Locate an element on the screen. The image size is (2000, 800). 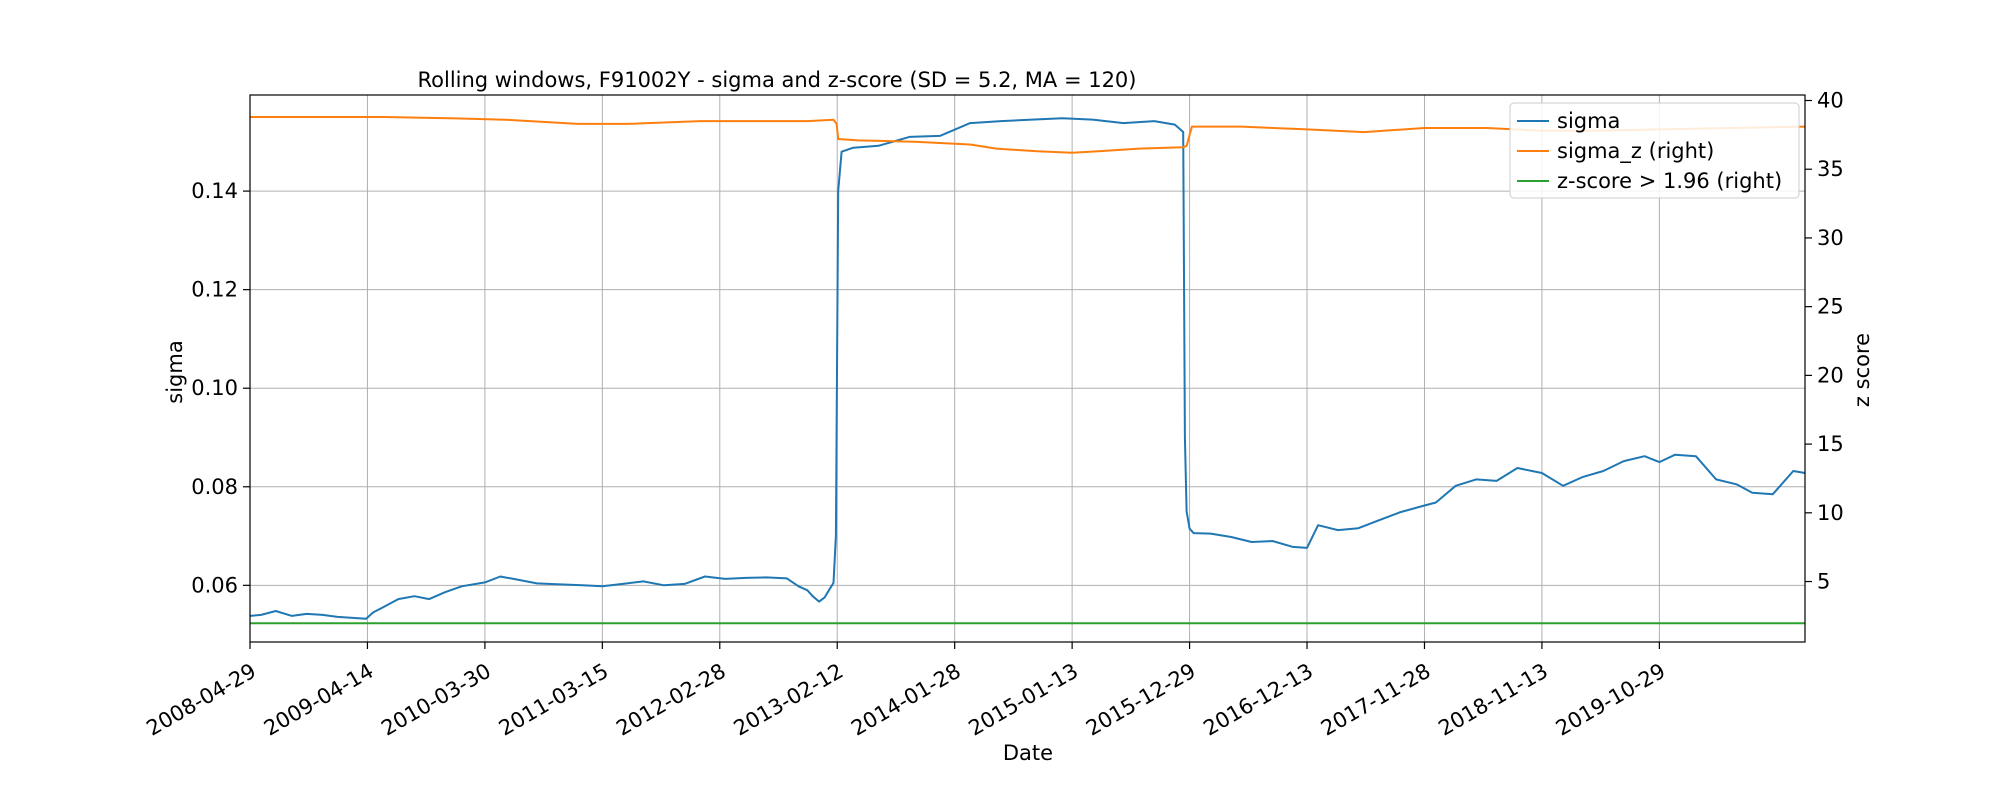
y2-tick-label: 30 is located at coordinates (1830, 238).